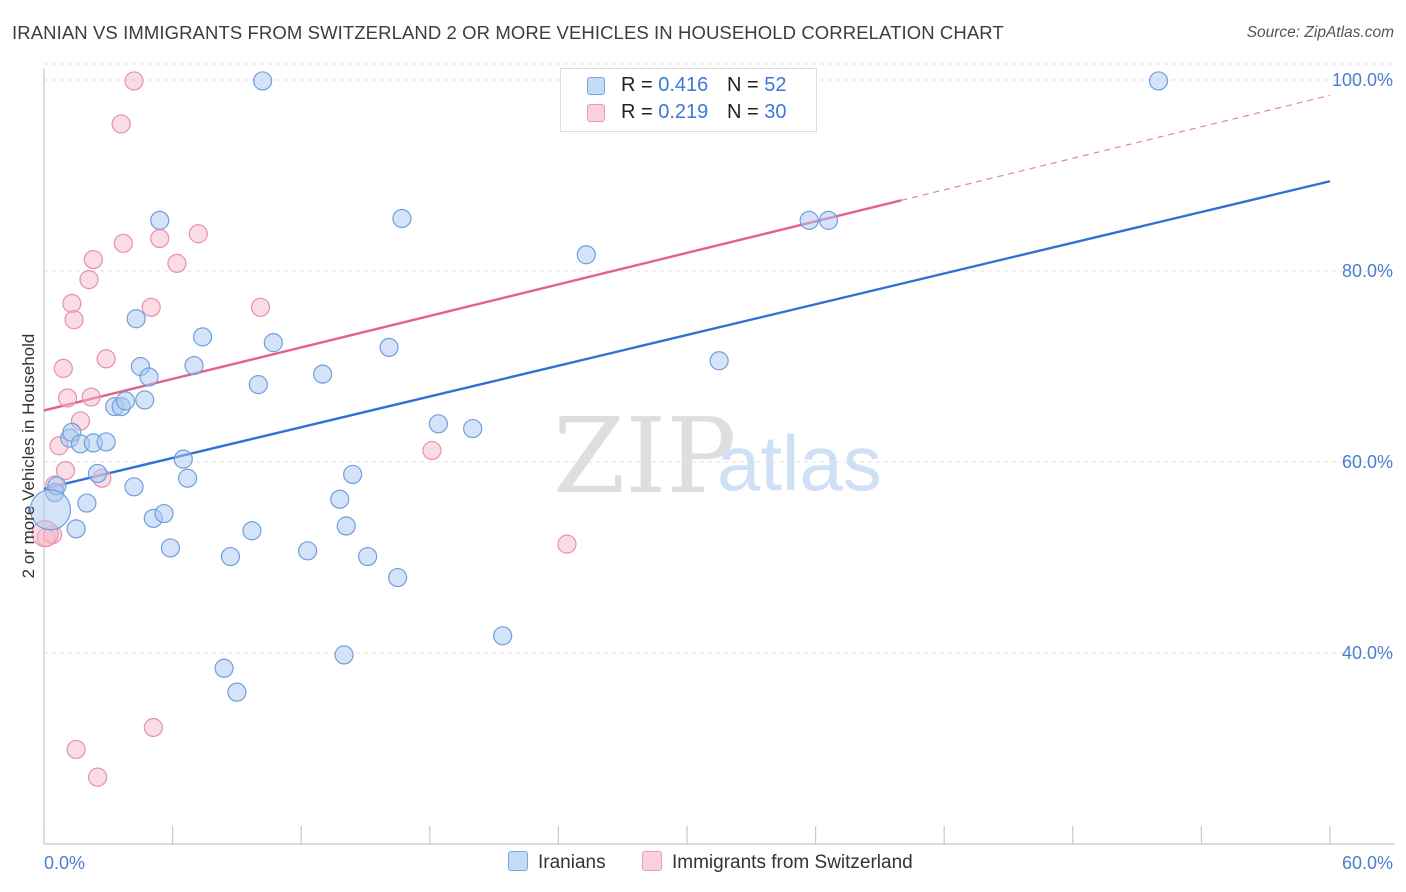 This screenshot has width=1406, height=892. I want to click on watermark: ZIP atlas, so click(717, 456).